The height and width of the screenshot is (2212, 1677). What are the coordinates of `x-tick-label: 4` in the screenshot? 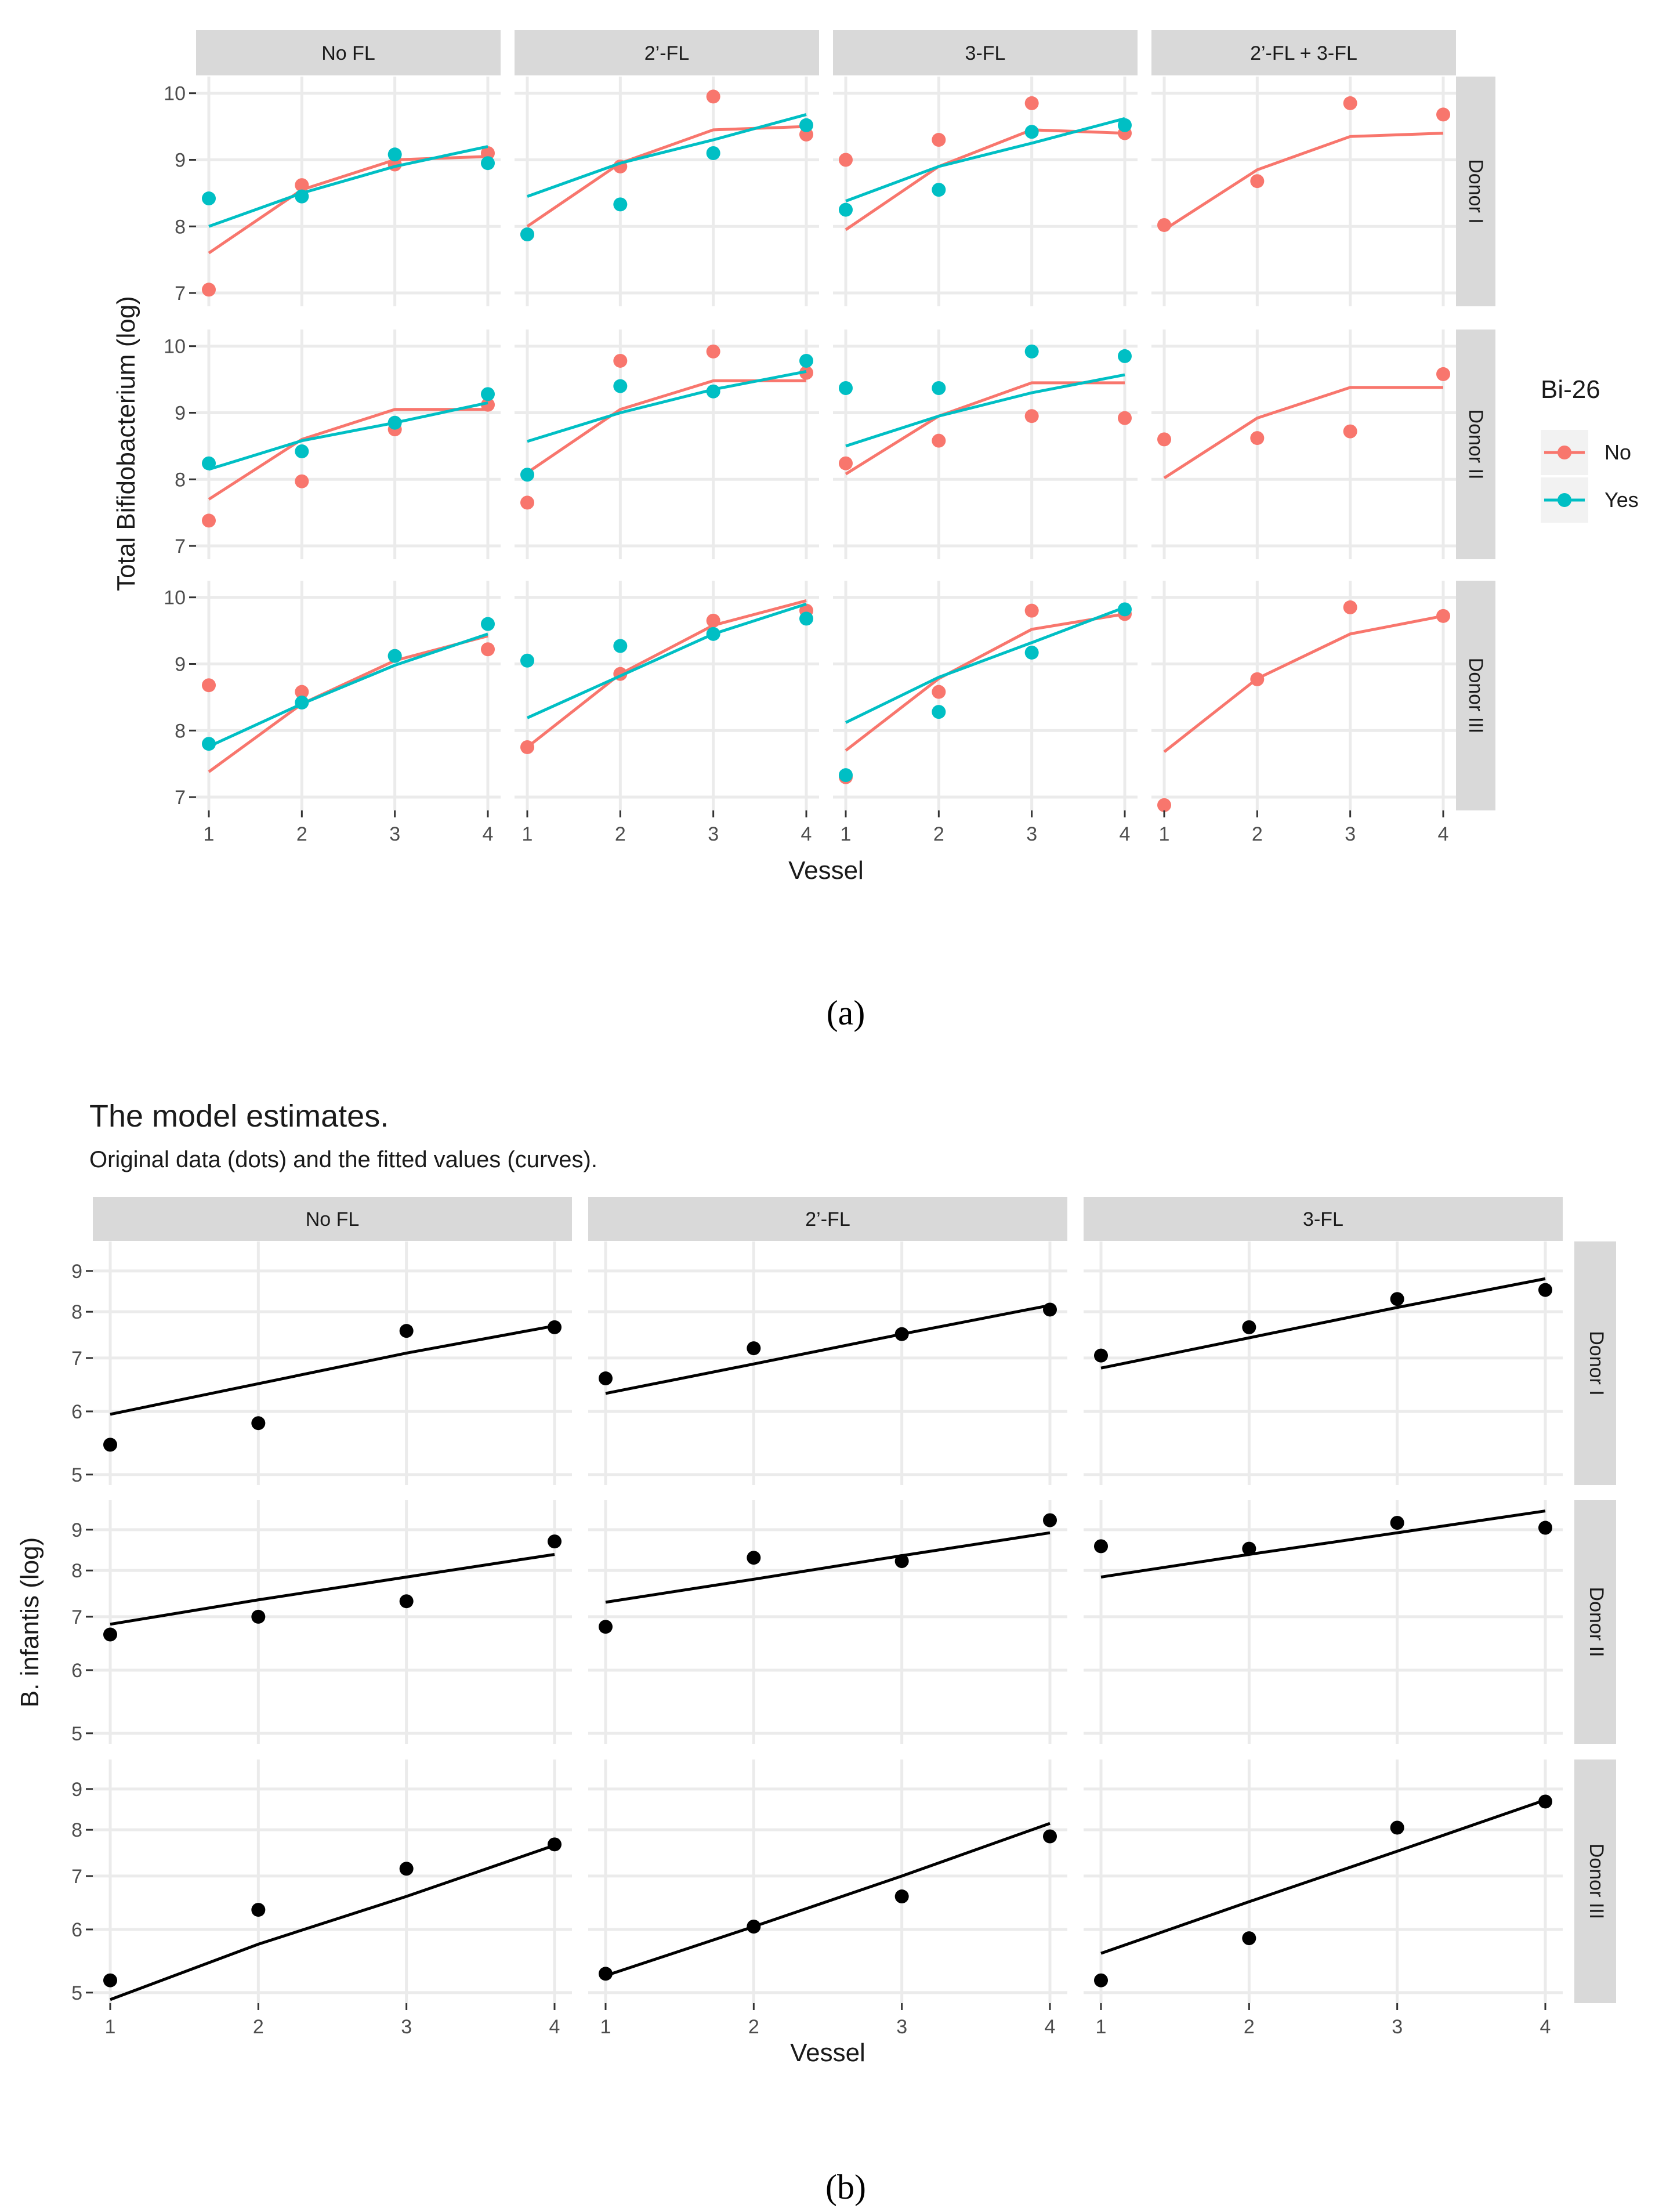 It's located at (1546, 2027).